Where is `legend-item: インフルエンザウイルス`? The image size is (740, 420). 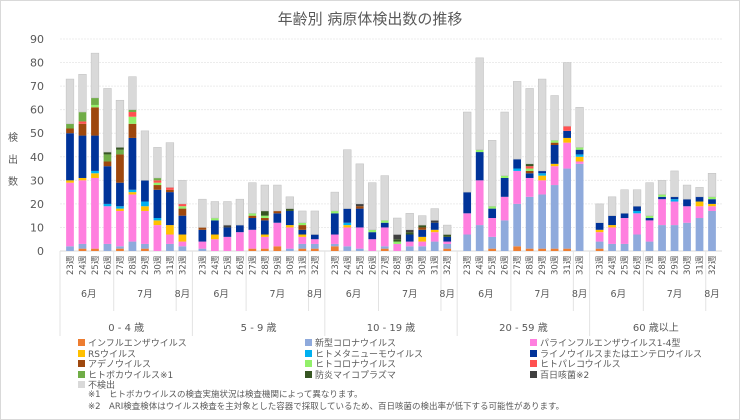
legend-item: インフルエンザウイルス is located at coordinates (132, 342).